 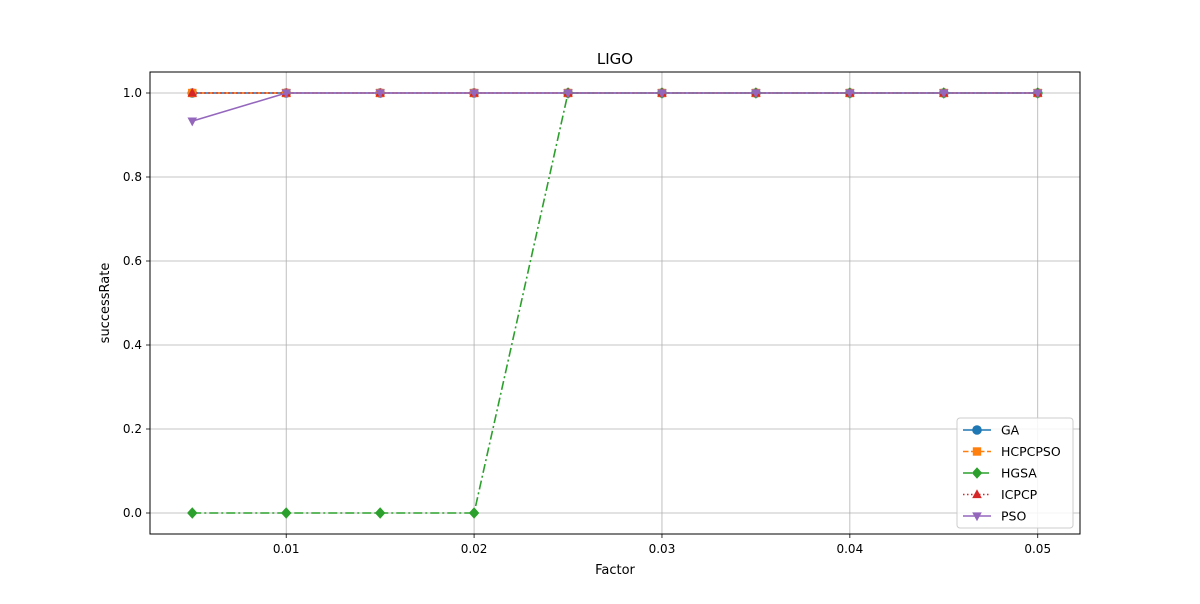 I want to click on legend-label-hgsa: HGSA, so click(x=1019, y=473).